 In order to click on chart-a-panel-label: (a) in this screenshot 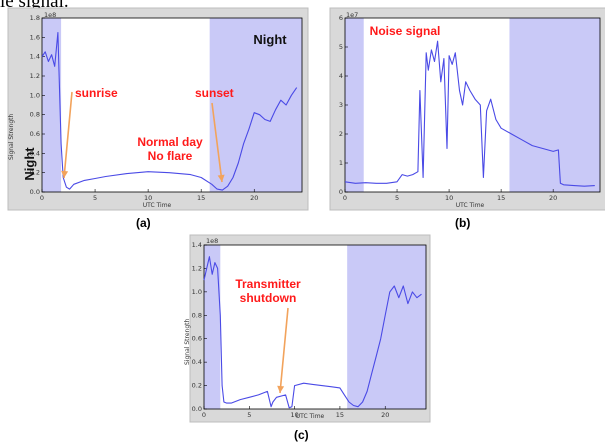, I will do `click(143, 223)`.